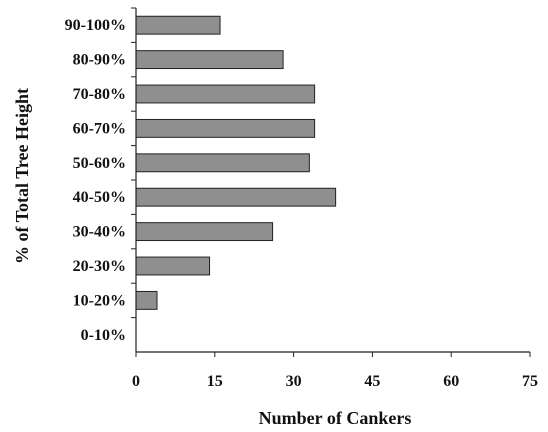 This screenshot has width=548, height=432. Describe the element at coordinates (99, 300) in the screenshot. I see `y-tick-label: 10-20%` at that location.